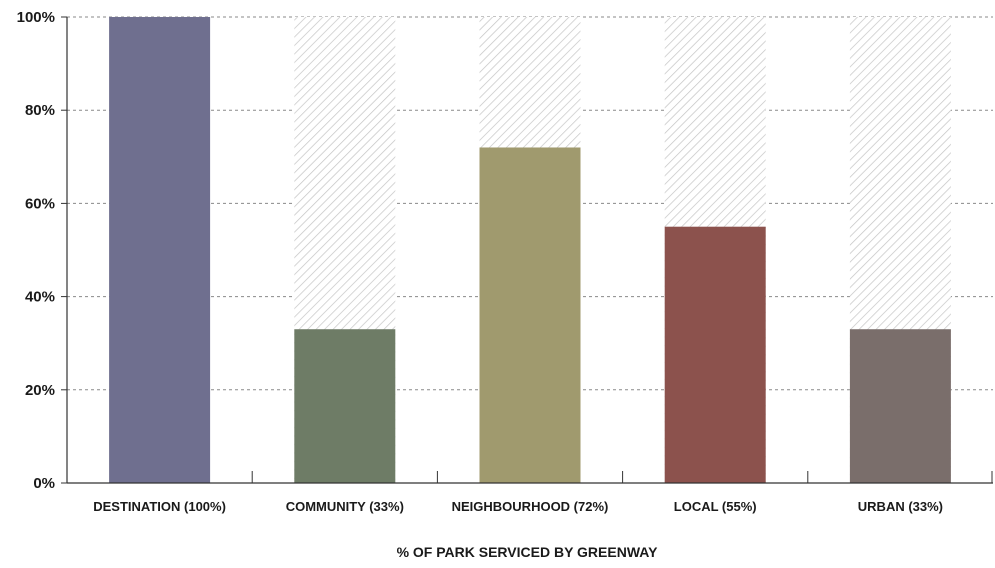 The height and width of the screenshot is (568, 995). I want to click on y-tick-label: 20%, so click(40, 390).